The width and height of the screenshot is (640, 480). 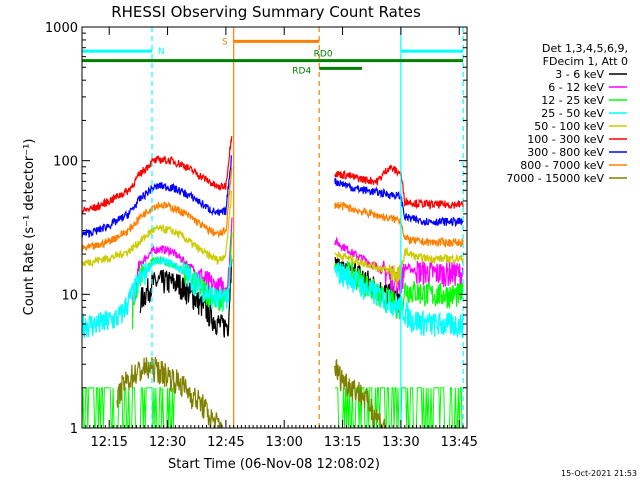 I want to click on series-line-7000-15000-kev-b, so click(x=360, y=394).